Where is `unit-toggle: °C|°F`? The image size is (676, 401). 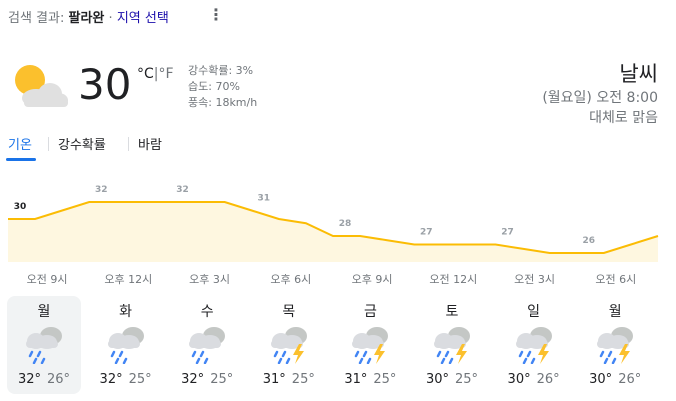
unit-toggle: °C|°F is located at coordinates (155, 74).